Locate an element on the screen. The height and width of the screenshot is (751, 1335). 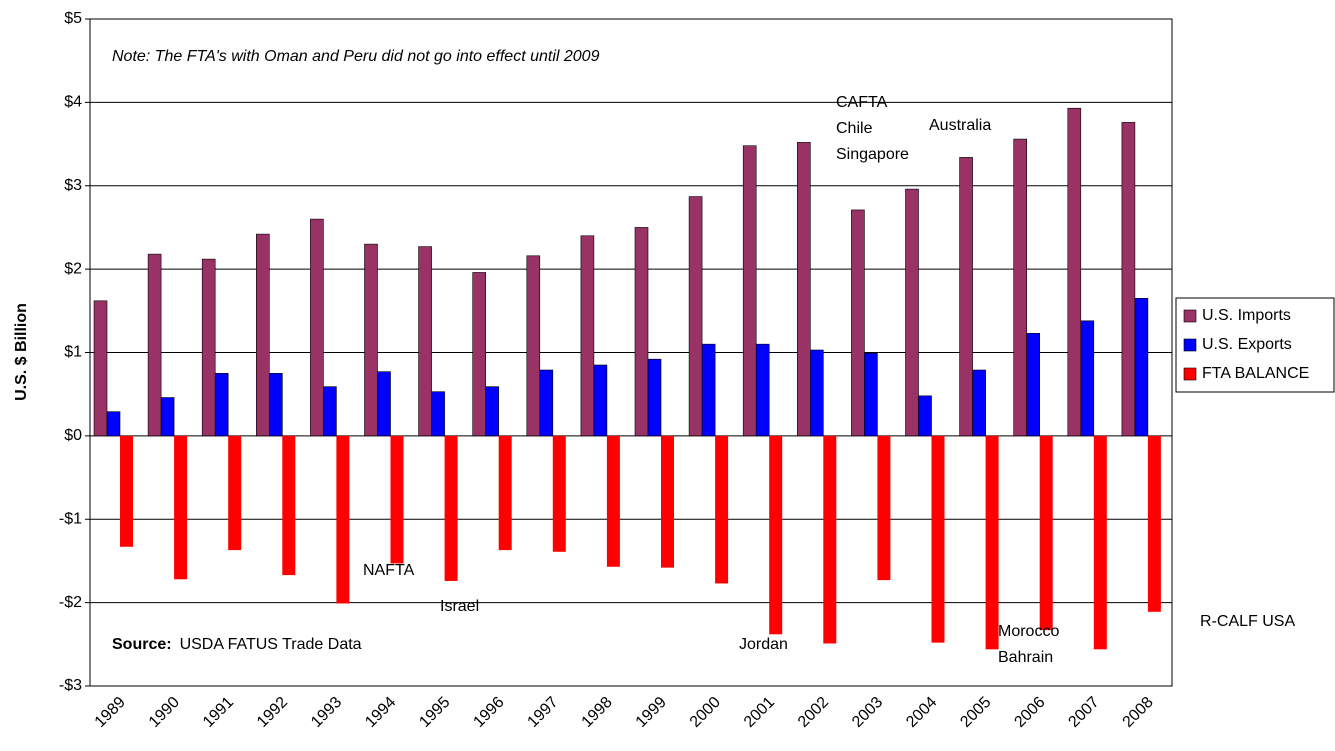
x-tick-label: 1989 is located at coordinates (110, 712).